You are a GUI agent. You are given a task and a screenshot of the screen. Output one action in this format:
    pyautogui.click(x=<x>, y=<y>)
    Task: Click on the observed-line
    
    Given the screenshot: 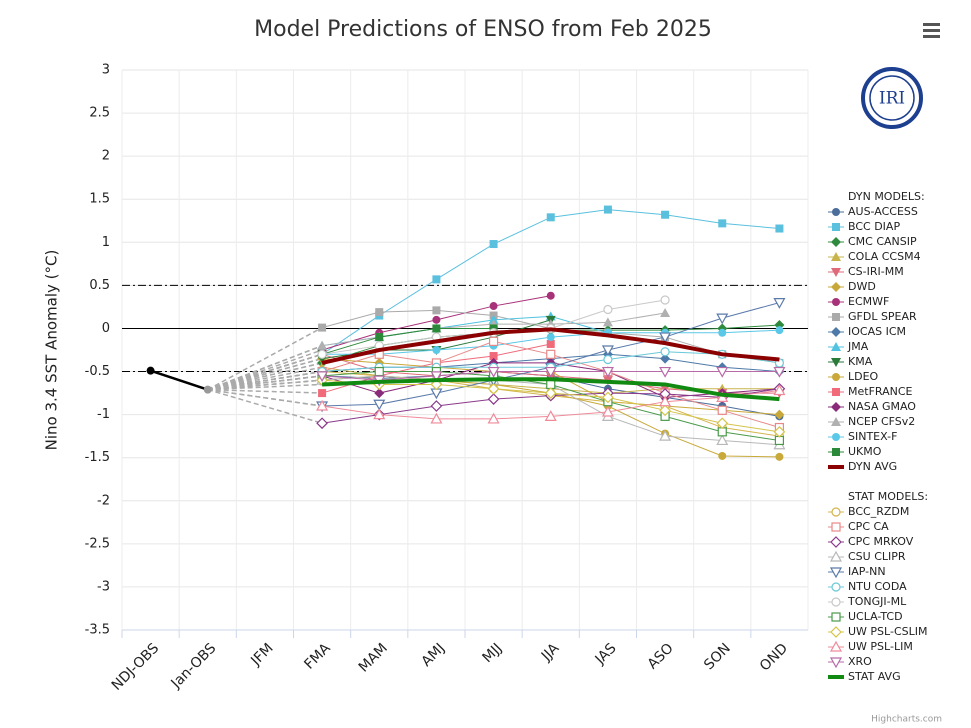 What is the action you would take?
    pyautogui.click(x=179, y=380)
    